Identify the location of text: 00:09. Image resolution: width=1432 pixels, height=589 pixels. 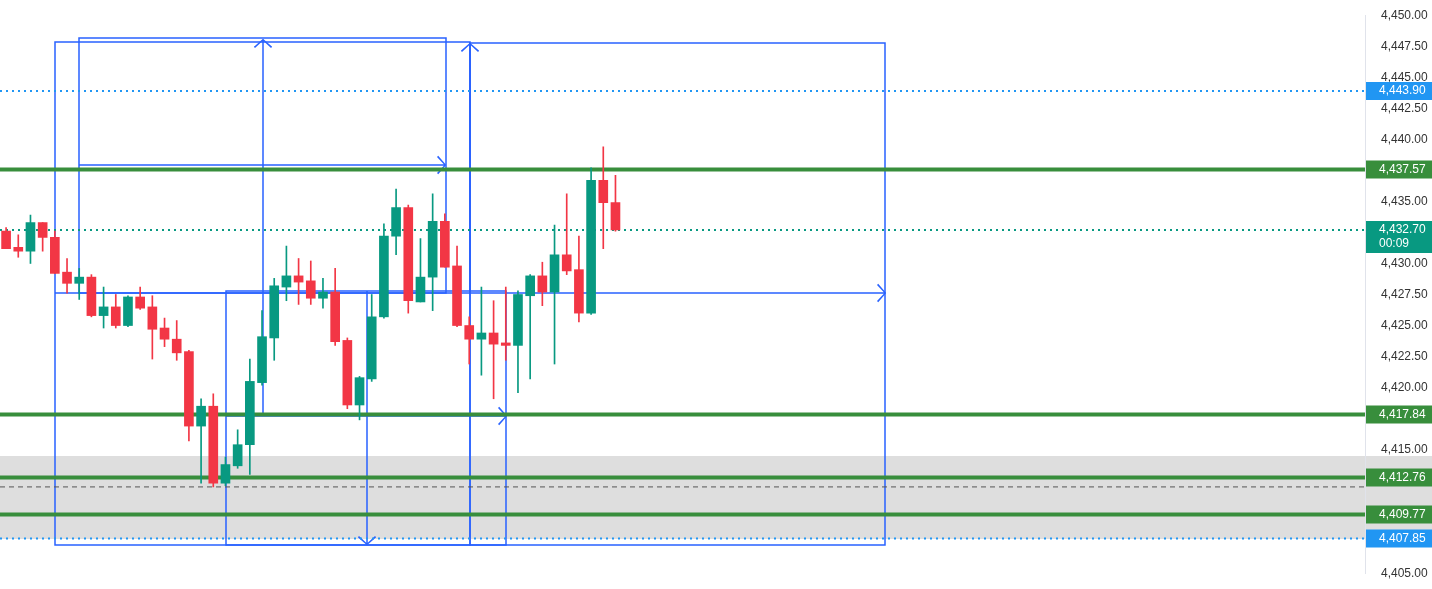
(1394, 243).